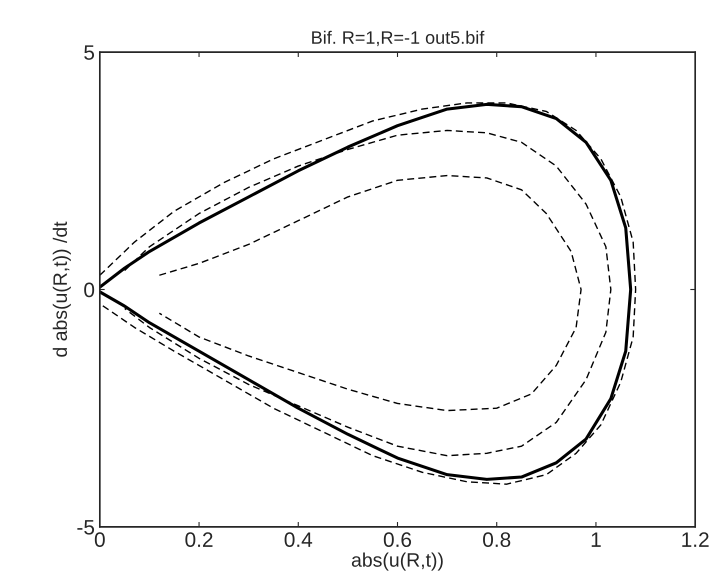 The height and width of the screenshot is (579, 713). What do you see at coordinates (89, 290) in the screenshot?
I see `y-tick-label: 0` at bounding box center [89, 290].